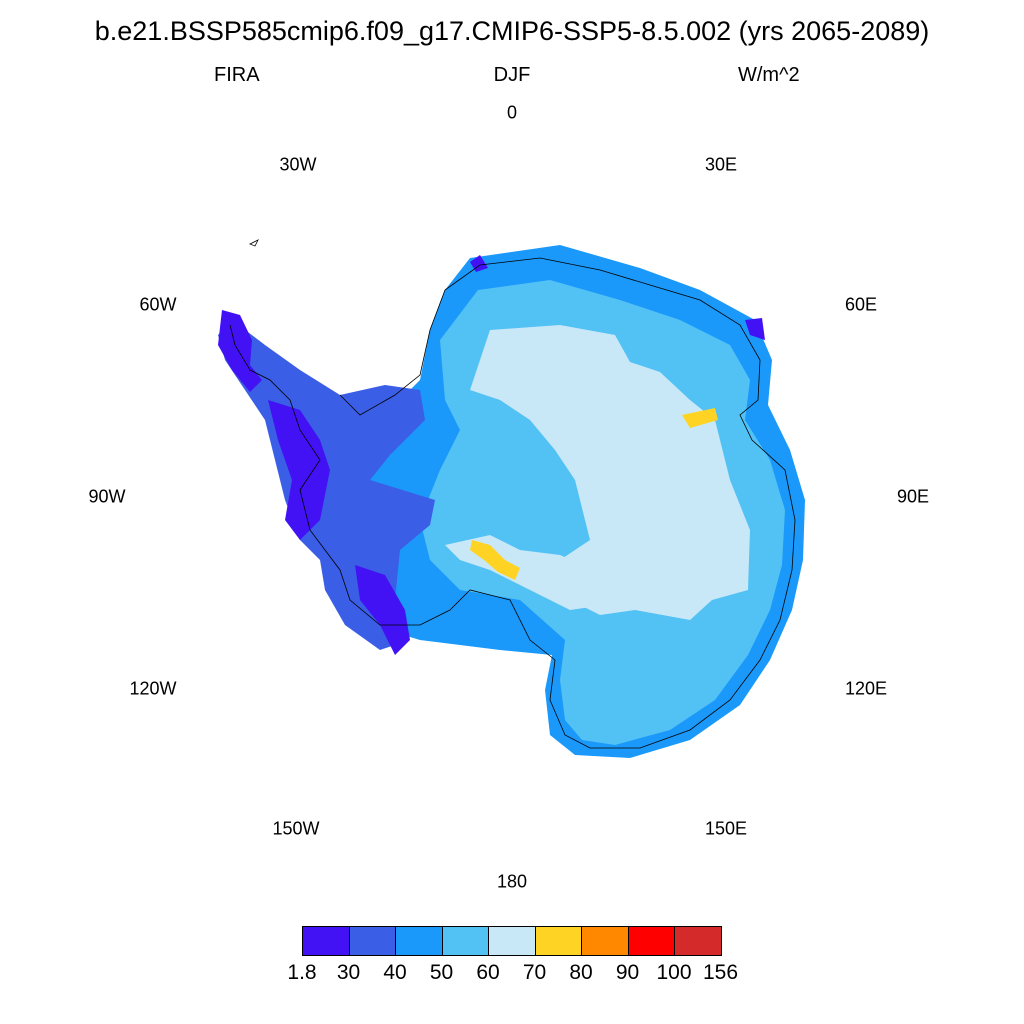 The image size is (1024, 1024). What do you see at coordinates (627, 972) in the screenshot?
I see `colorbar-label: 90` at bounding box center [627, 972].